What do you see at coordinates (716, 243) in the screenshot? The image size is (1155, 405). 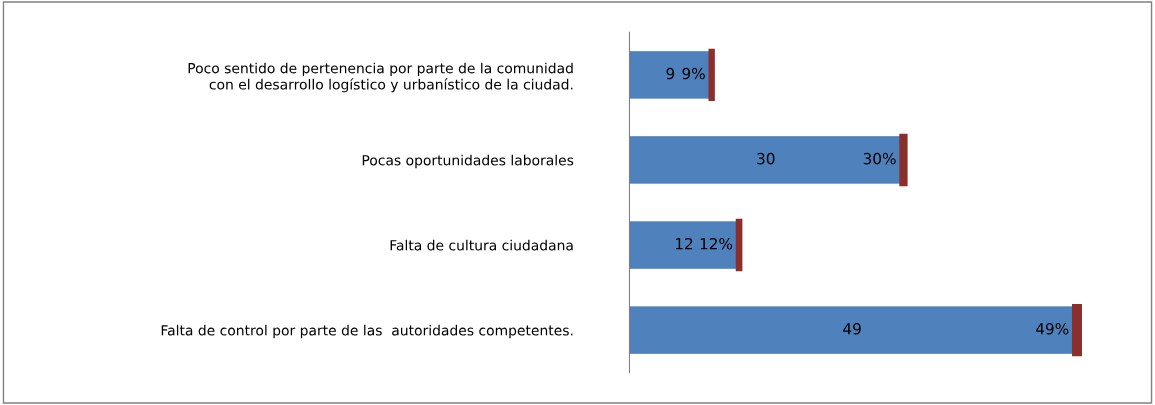 I see `data-label: 12%` at bounding box center [716, 243].